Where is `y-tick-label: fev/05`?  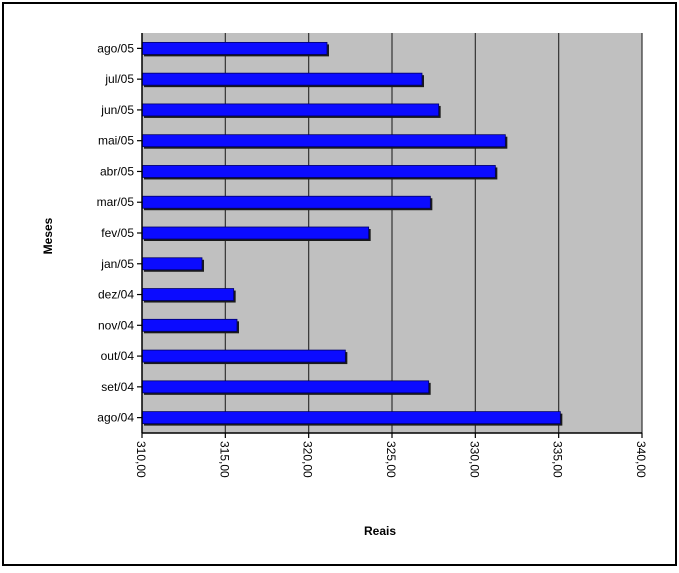 y-tick-label: fev/05 is located at coordinates (117, 233).